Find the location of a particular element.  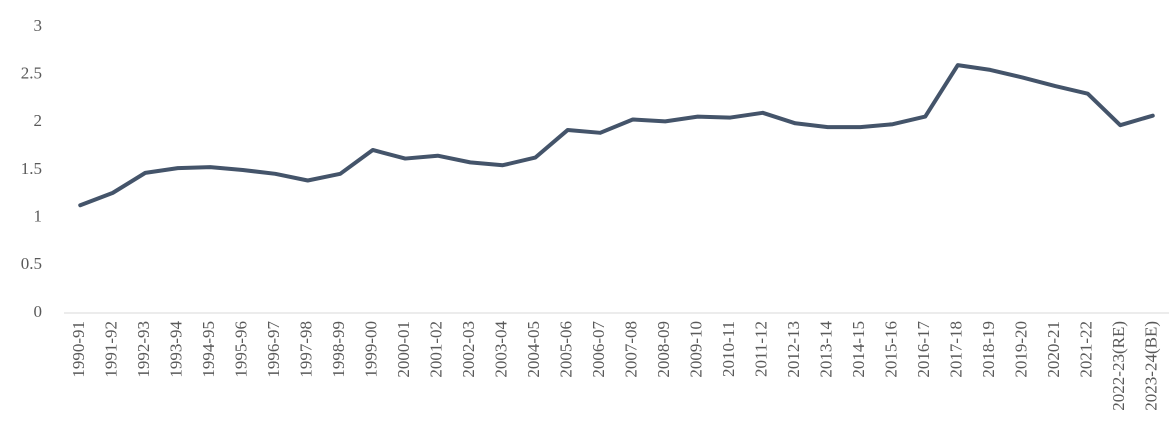

y-tick-label: 0.5 is located at coordinates (31, 263).